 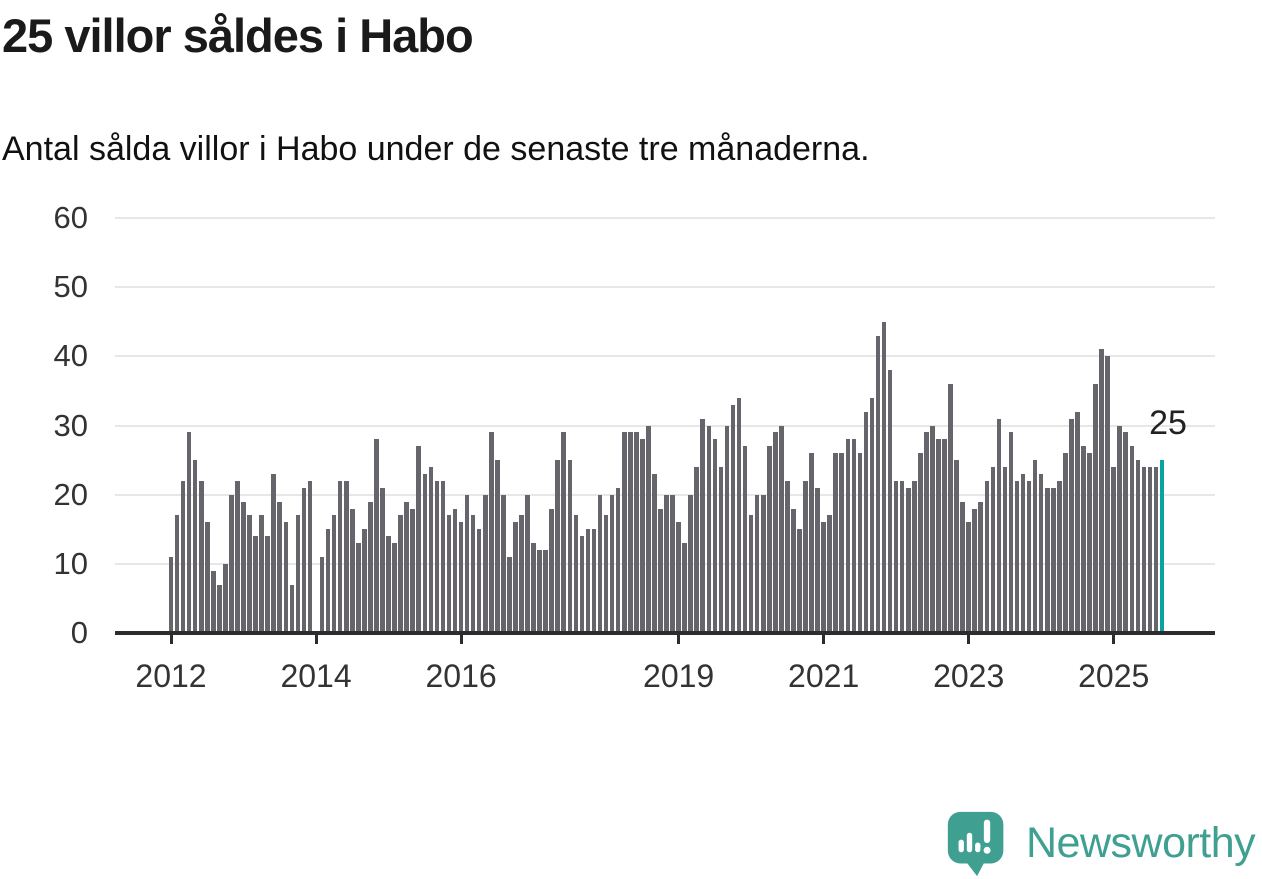 What do you see at coordinates (238, 35) in the screenshot?
I see `chart-title: 25 villor såldes i Habo` at bounding box center [238, 35].